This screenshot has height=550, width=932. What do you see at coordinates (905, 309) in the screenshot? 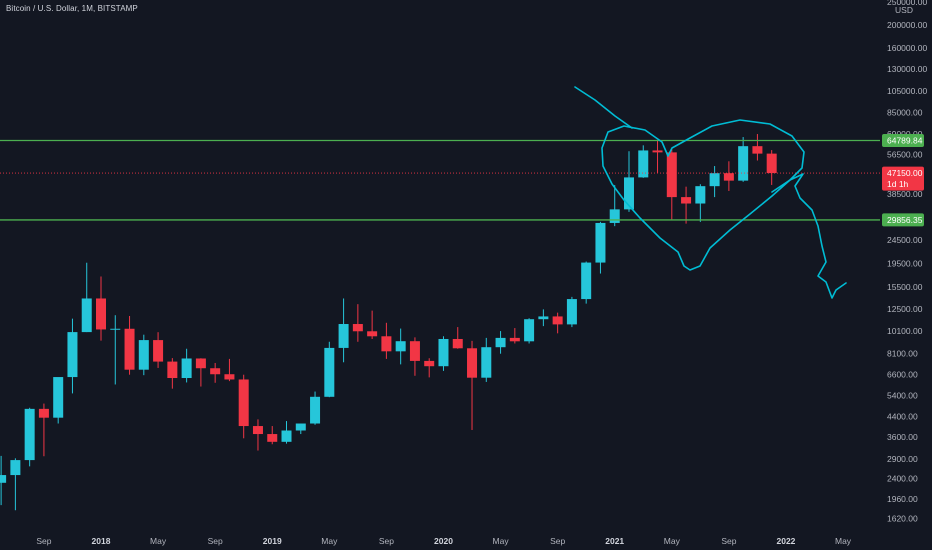
I see `y-tick-label: 12500.00` at bounding box center [905, 309].